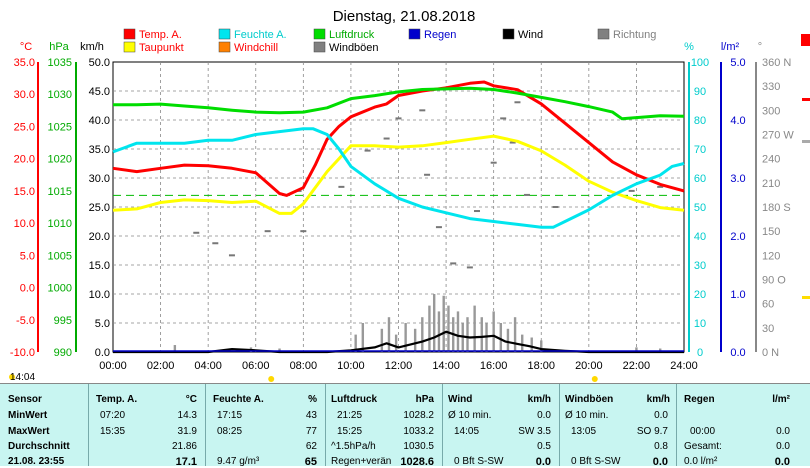 The height and width of the screenshot is (468, 810). Describe the element at coordinates (22, 377) in the screenshot. I see `current-time-label: 14:04` at that location.